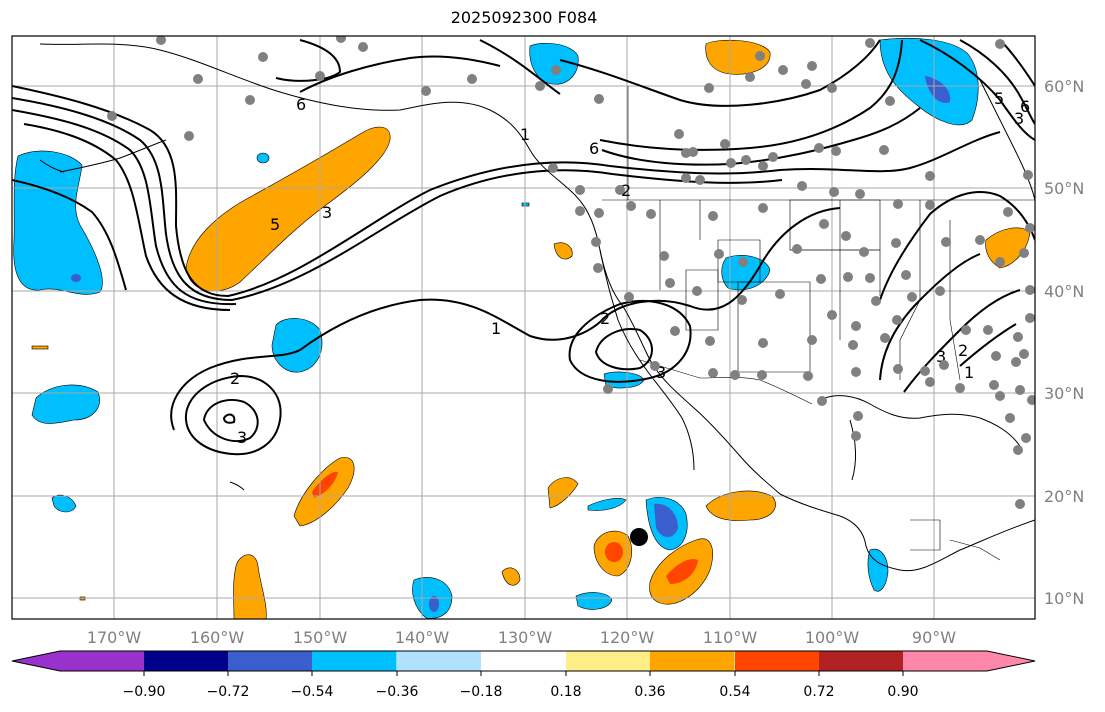 The image size is (1105, 712). What do you see at coordinates (524, 17) in the screenshot?
I see `map-title: 2025092300 F084` at bounding box center [524, 17].